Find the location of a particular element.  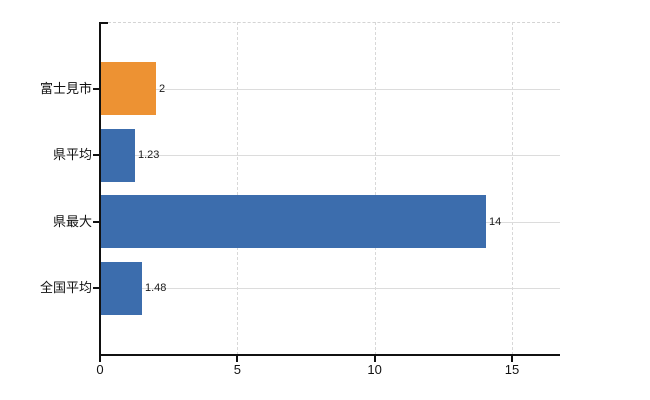

x-tick-label: 5 is located at coordinates (237, 369).